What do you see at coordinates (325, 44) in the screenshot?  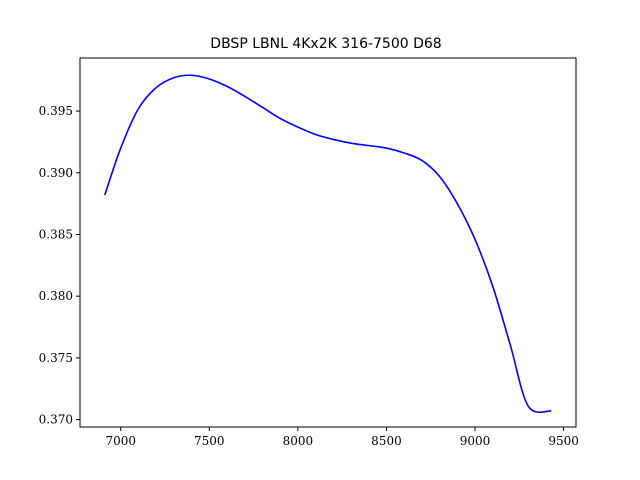 I see `chart-title: DBSP LBNL 4Kx2K 316-7500 D68` at bounding box center [325, 44].